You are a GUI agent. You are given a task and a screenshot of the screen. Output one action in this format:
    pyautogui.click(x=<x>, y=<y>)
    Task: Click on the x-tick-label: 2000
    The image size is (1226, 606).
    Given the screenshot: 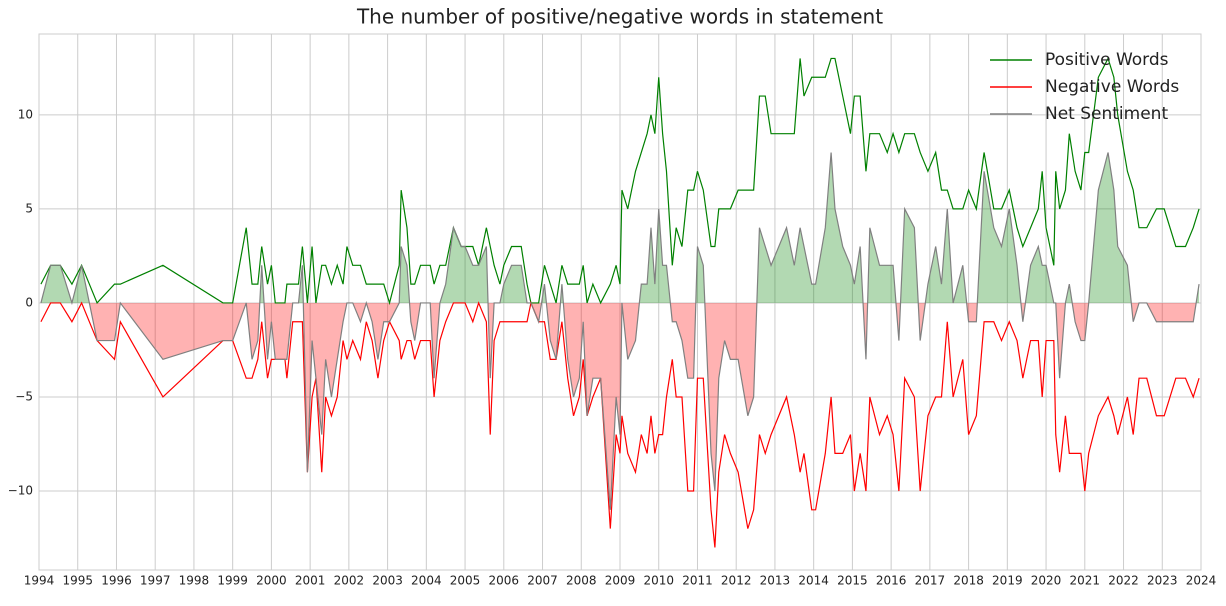 What is the action you would take?
    pyautogui.click(x=271, y=581)
    